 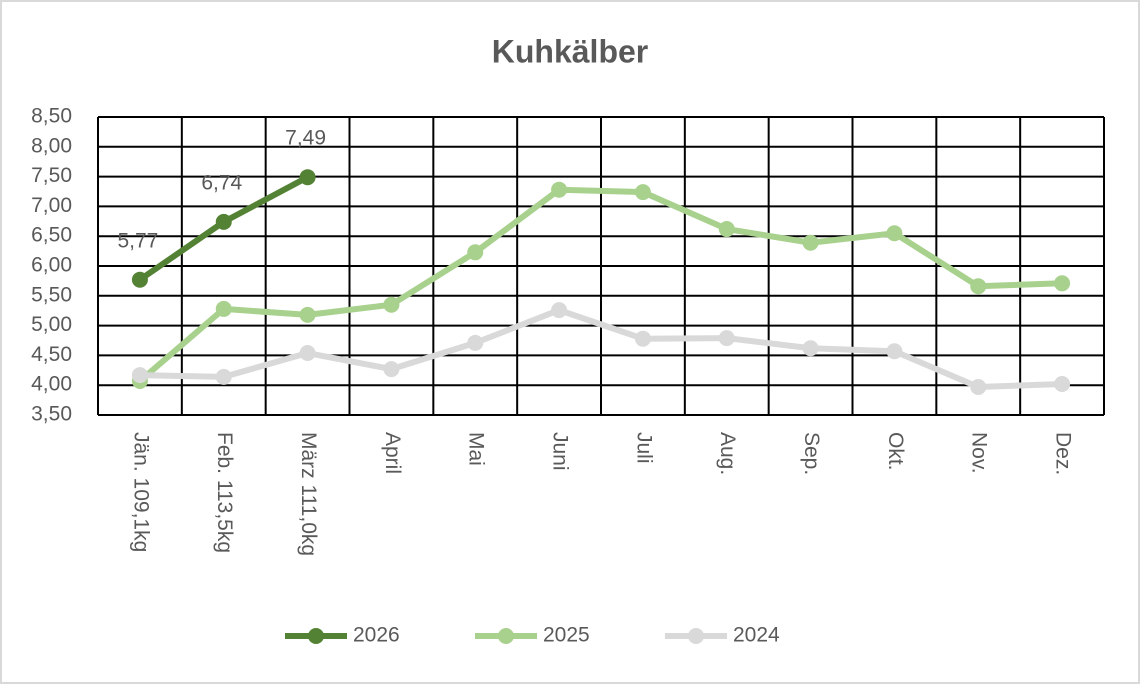 What do you see at coordinates (51, 294) in the screenshot?
I see `y-tick-label: 5,50` at bounding box center [51, 294].